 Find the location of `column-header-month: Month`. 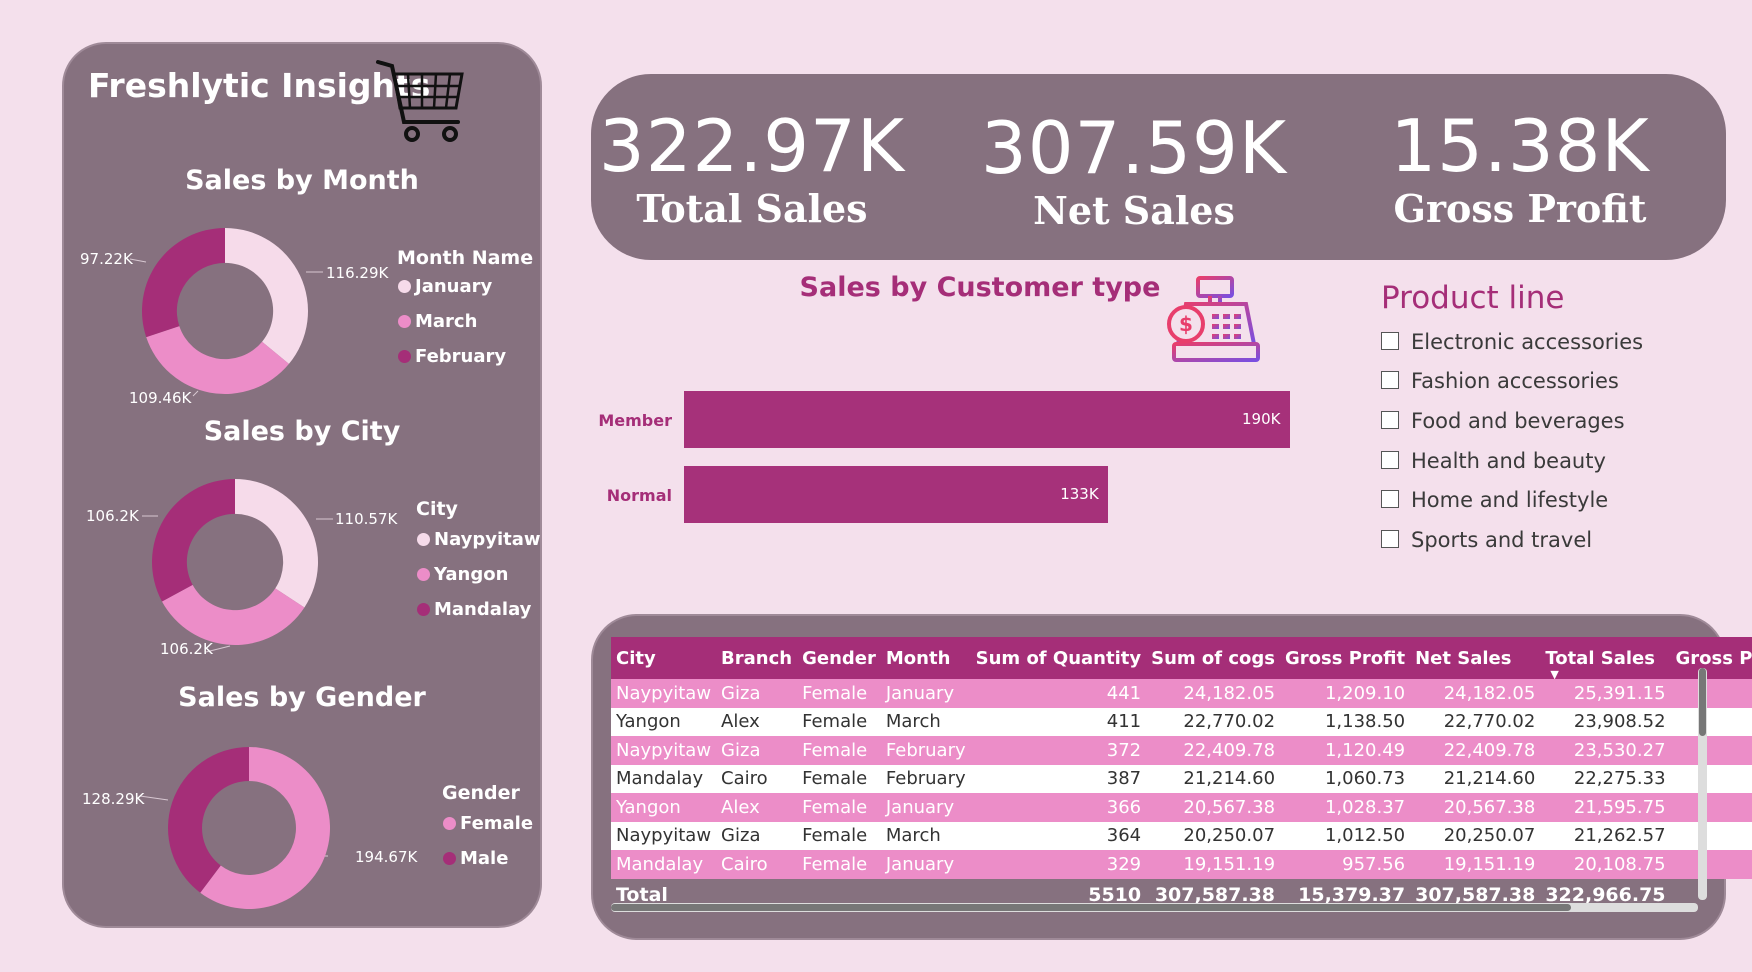

column-header-month: Month is located at coordinates (925, 658).